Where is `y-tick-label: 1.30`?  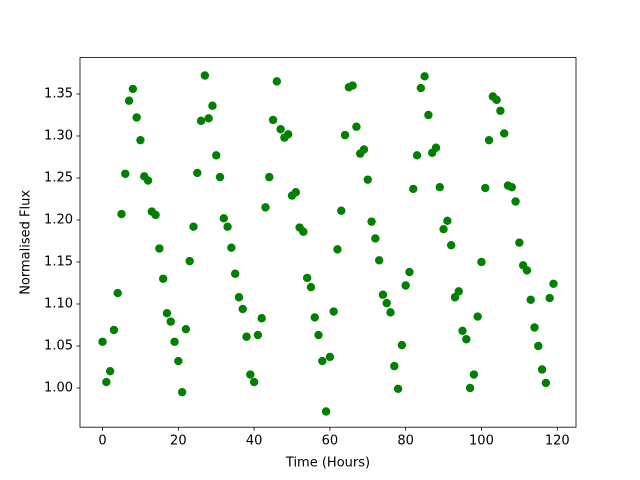 y-tick-label: 1.30 is located at coordinates (58, 135).